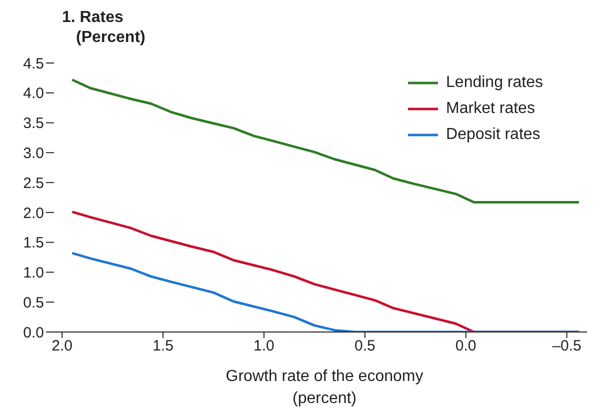  What do you see at coordinates (324, 388) in the screenshot?
I see `x-axis-title: Growth rate of the economy (percent)` at bounding box center [324, 388].